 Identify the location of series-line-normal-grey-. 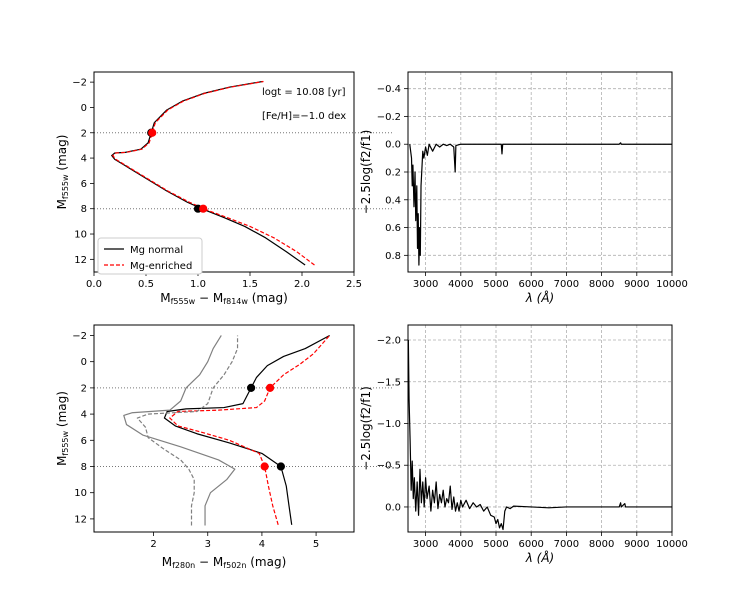
(179, 430).